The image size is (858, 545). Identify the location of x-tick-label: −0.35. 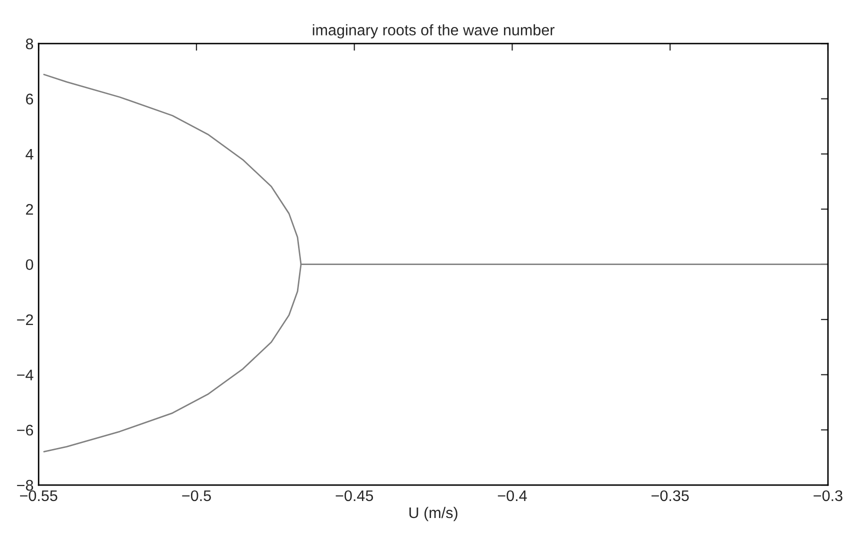
(670, 496).